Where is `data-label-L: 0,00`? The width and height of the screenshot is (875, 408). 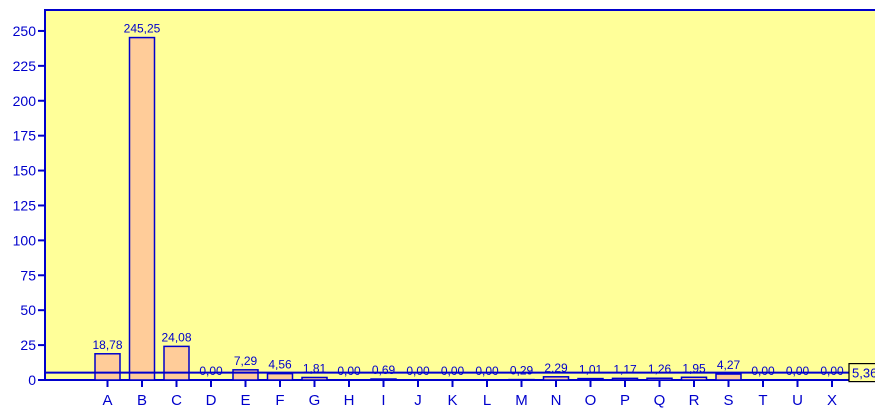 data-label-L: 0,00 is located at coordinates (487, 371).